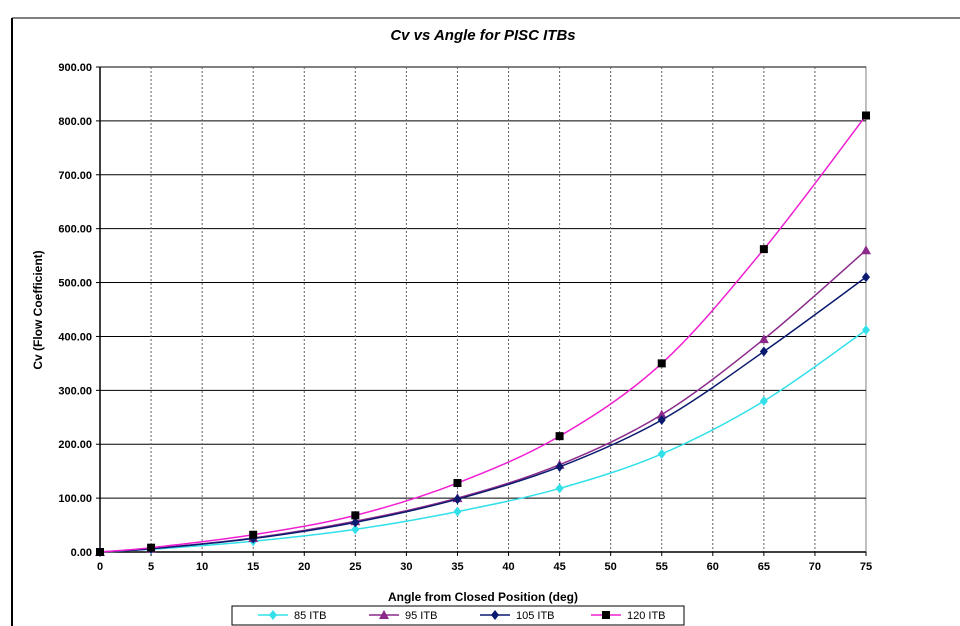 The image size is (960, 626). Describe the element at coordinates (75, 122) in the screenshot. I see `y-tick-label: 800.00` at that location.